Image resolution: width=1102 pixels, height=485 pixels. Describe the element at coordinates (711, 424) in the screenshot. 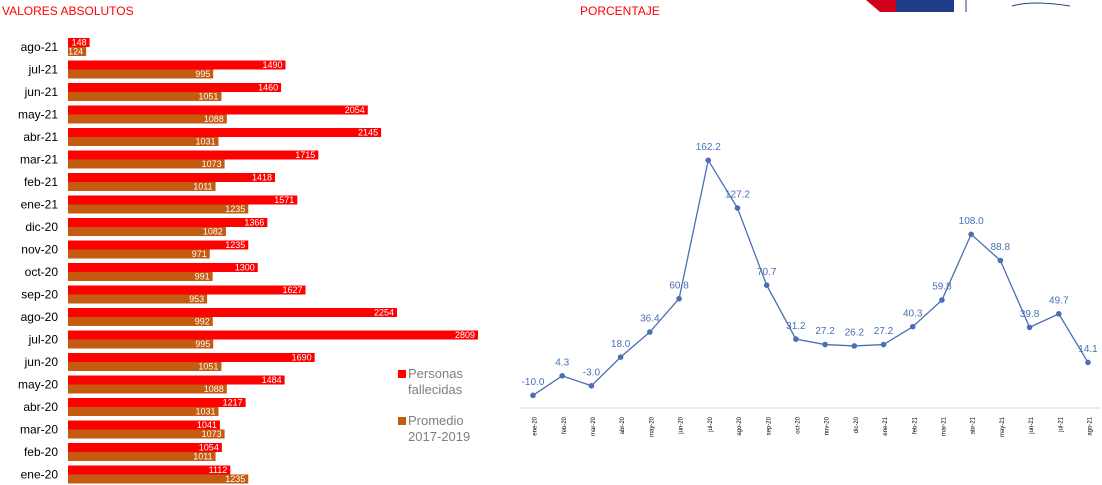

I see `x-tick-label: jul-20` at that location.